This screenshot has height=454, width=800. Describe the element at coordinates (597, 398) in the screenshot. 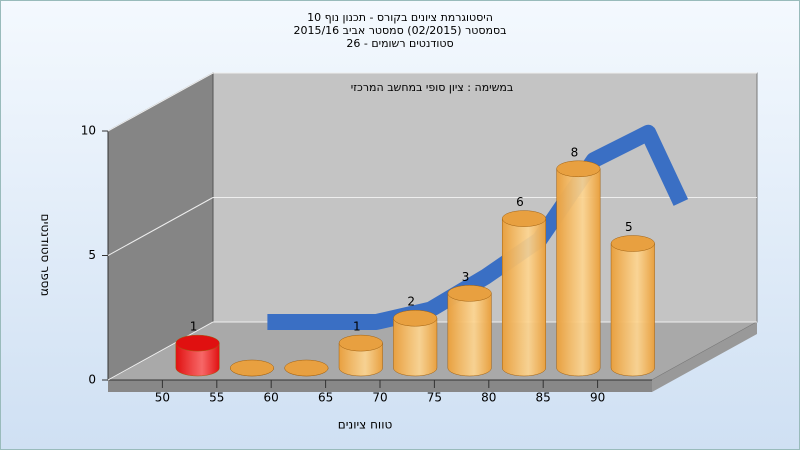

I see `x-tick-label: 90` at that location.